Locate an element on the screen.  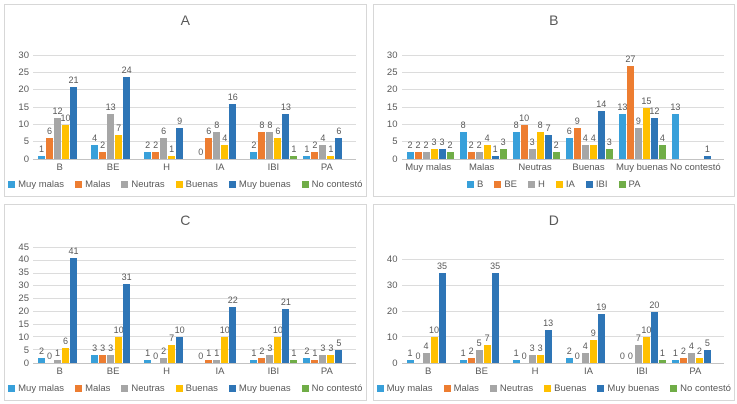
bar-ia-muy-malas is located at coordinates (434, 153).